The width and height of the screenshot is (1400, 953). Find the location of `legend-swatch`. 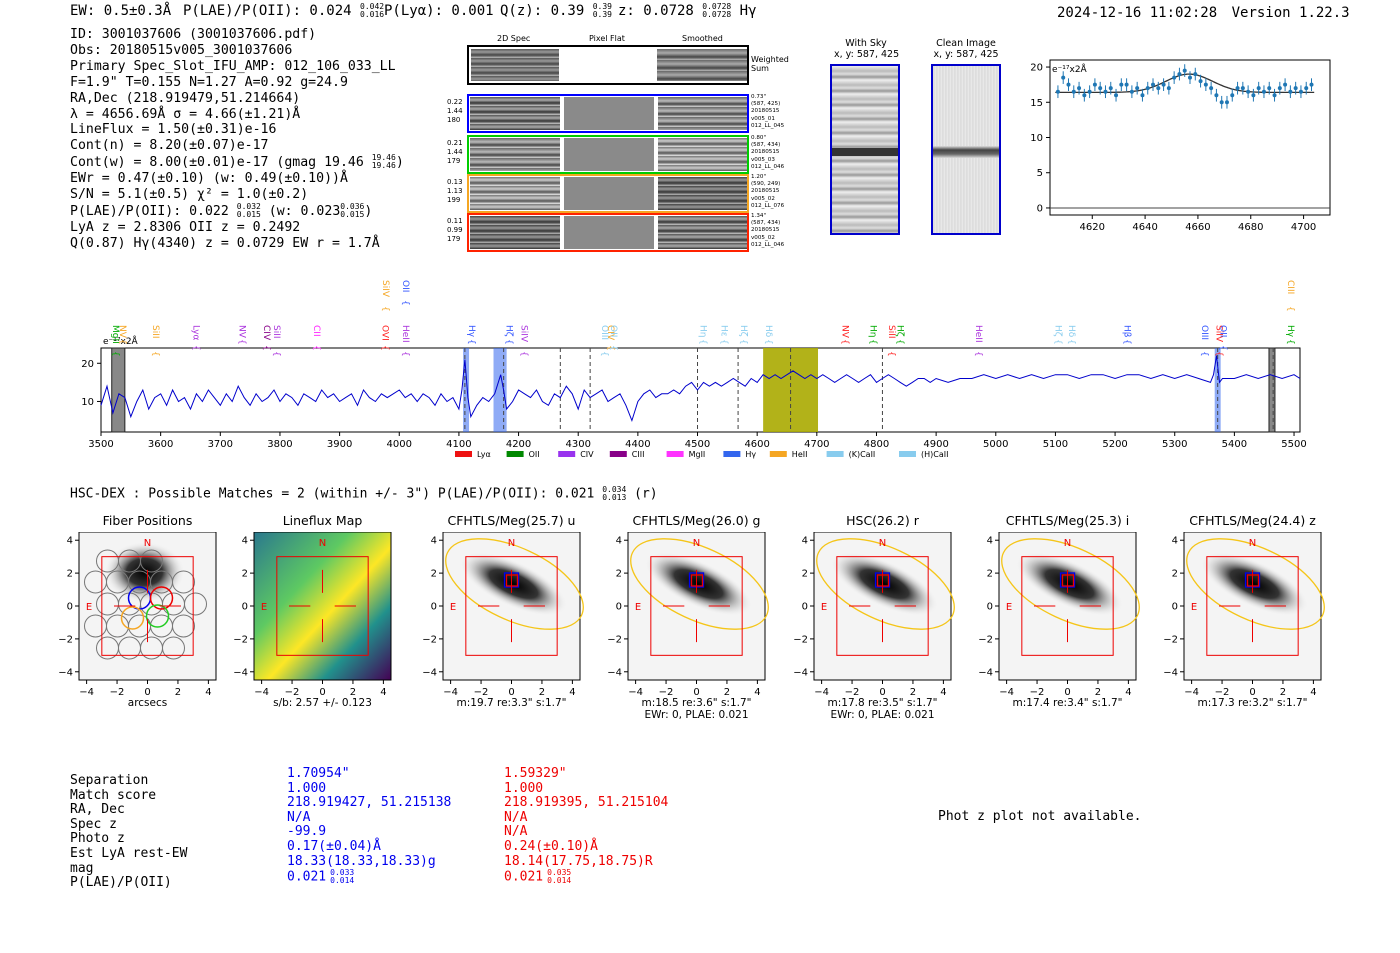

legend-swatch is located at coordinates (907, 454).